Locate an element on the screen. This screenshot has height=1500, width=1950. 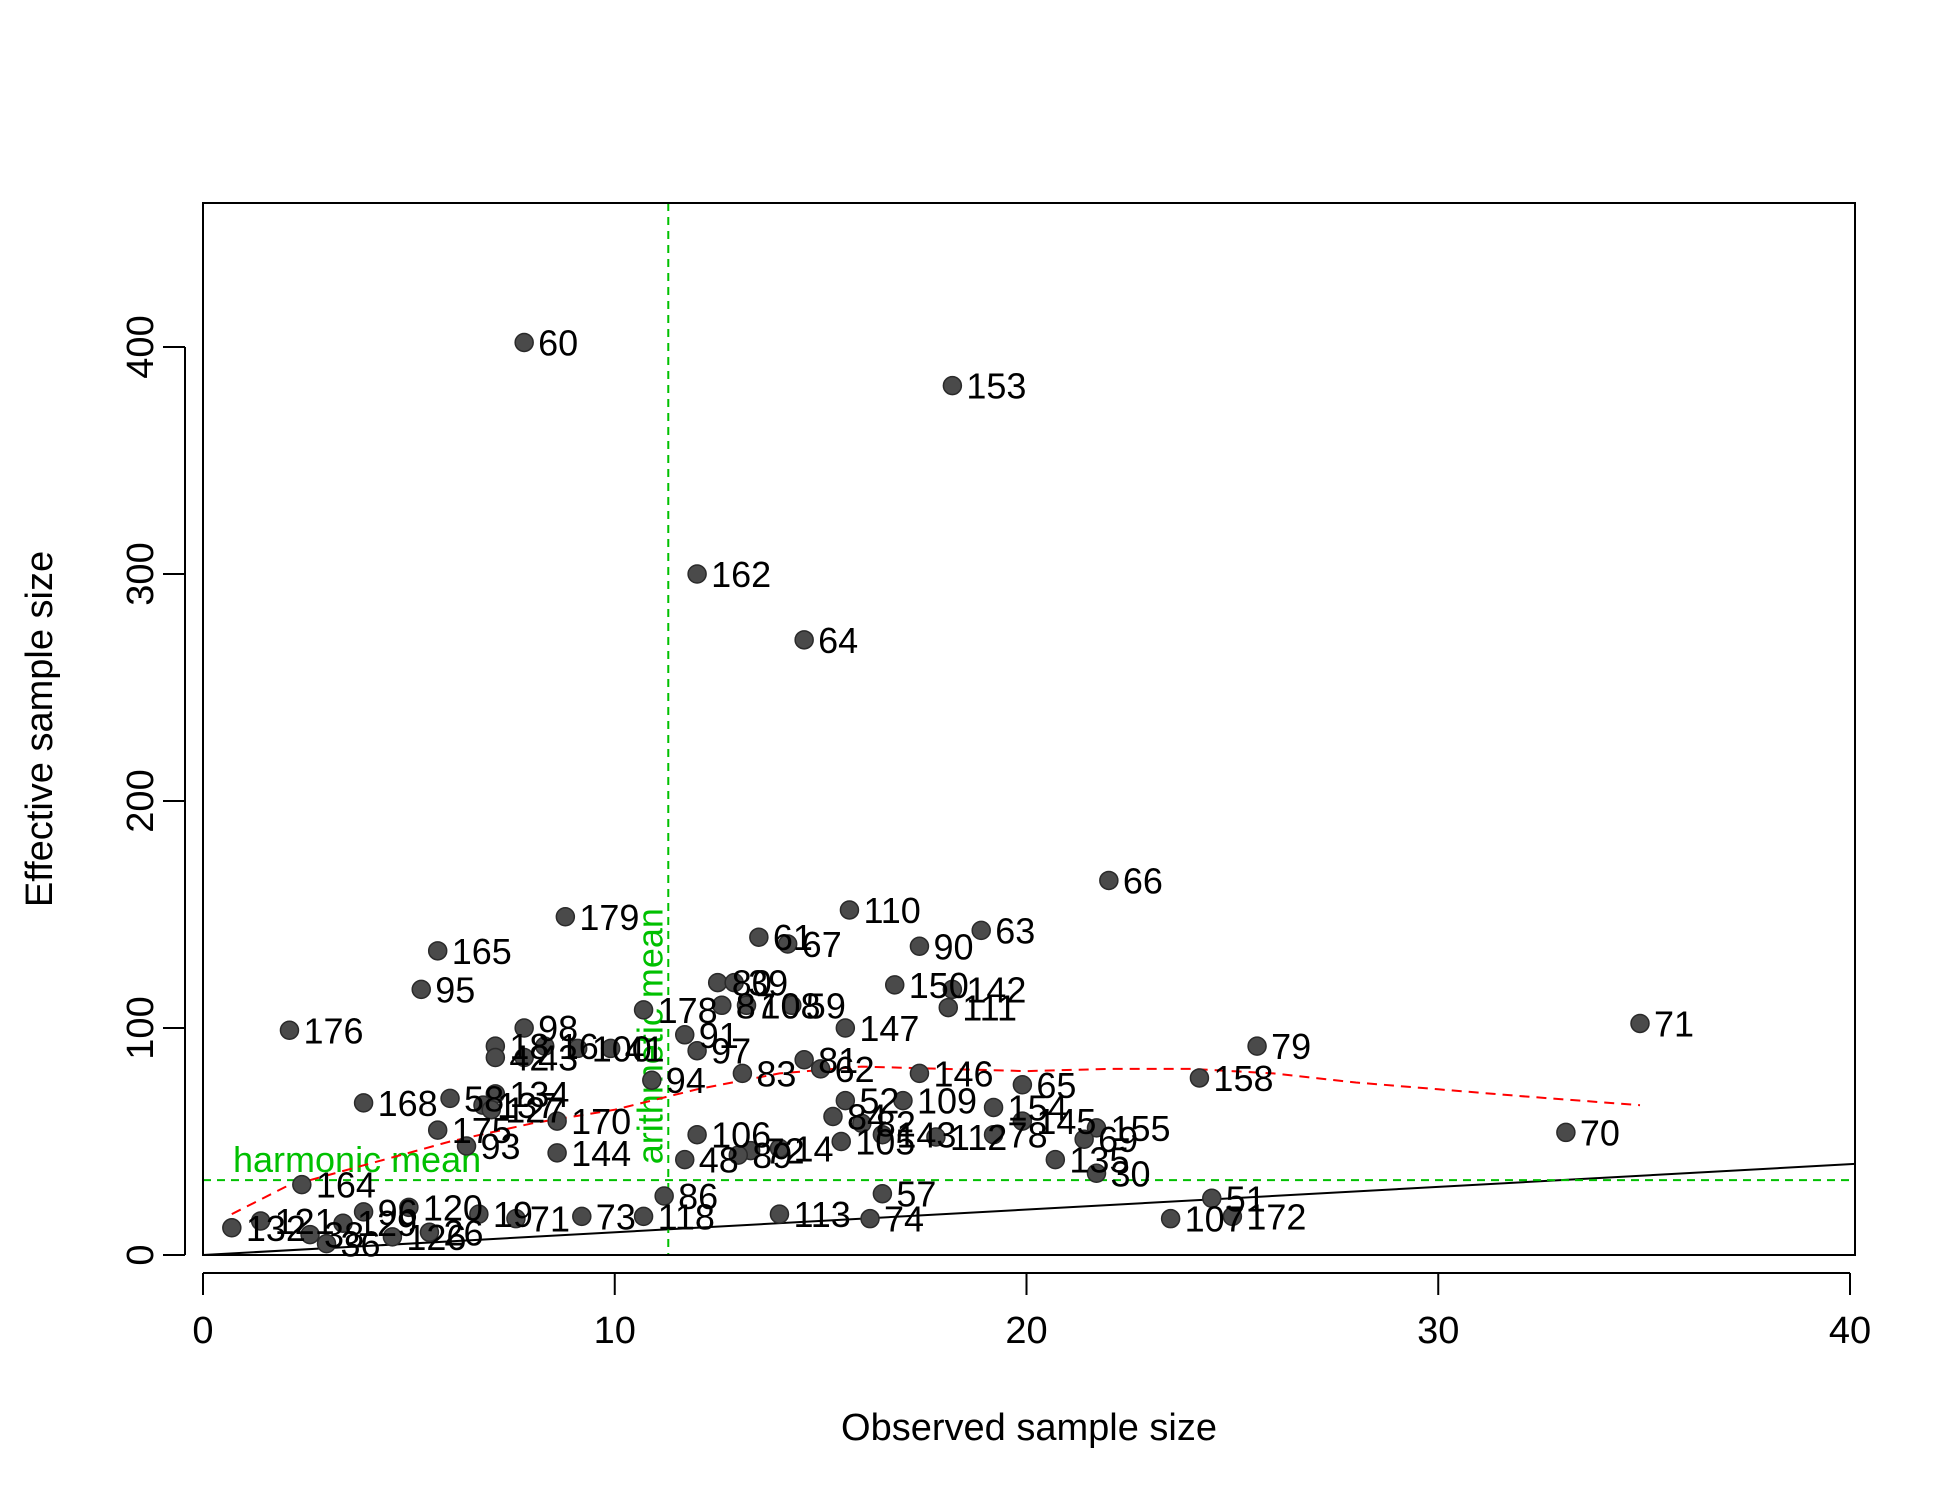
point-label: 170 is located at coordinates (601, 1121).